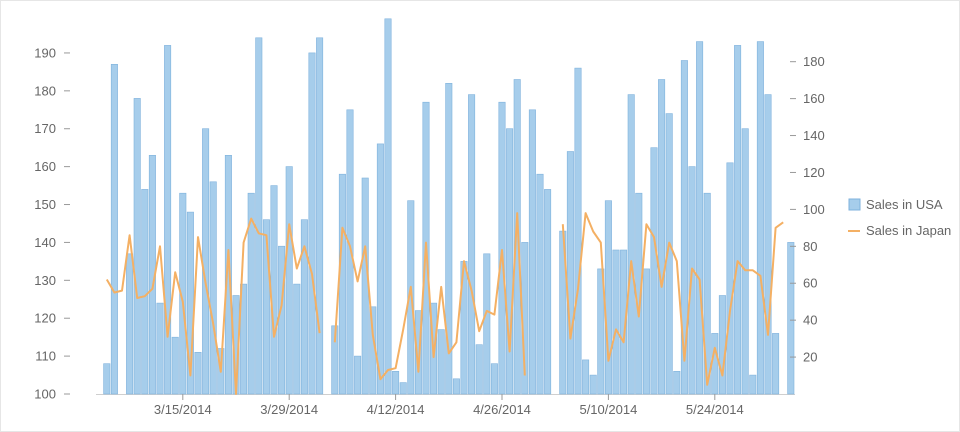  What do you see at coordinates (289, 409) in the screenshot?
I see `x-tick-label: 3/29/2014` at bounding box center [289, 409].